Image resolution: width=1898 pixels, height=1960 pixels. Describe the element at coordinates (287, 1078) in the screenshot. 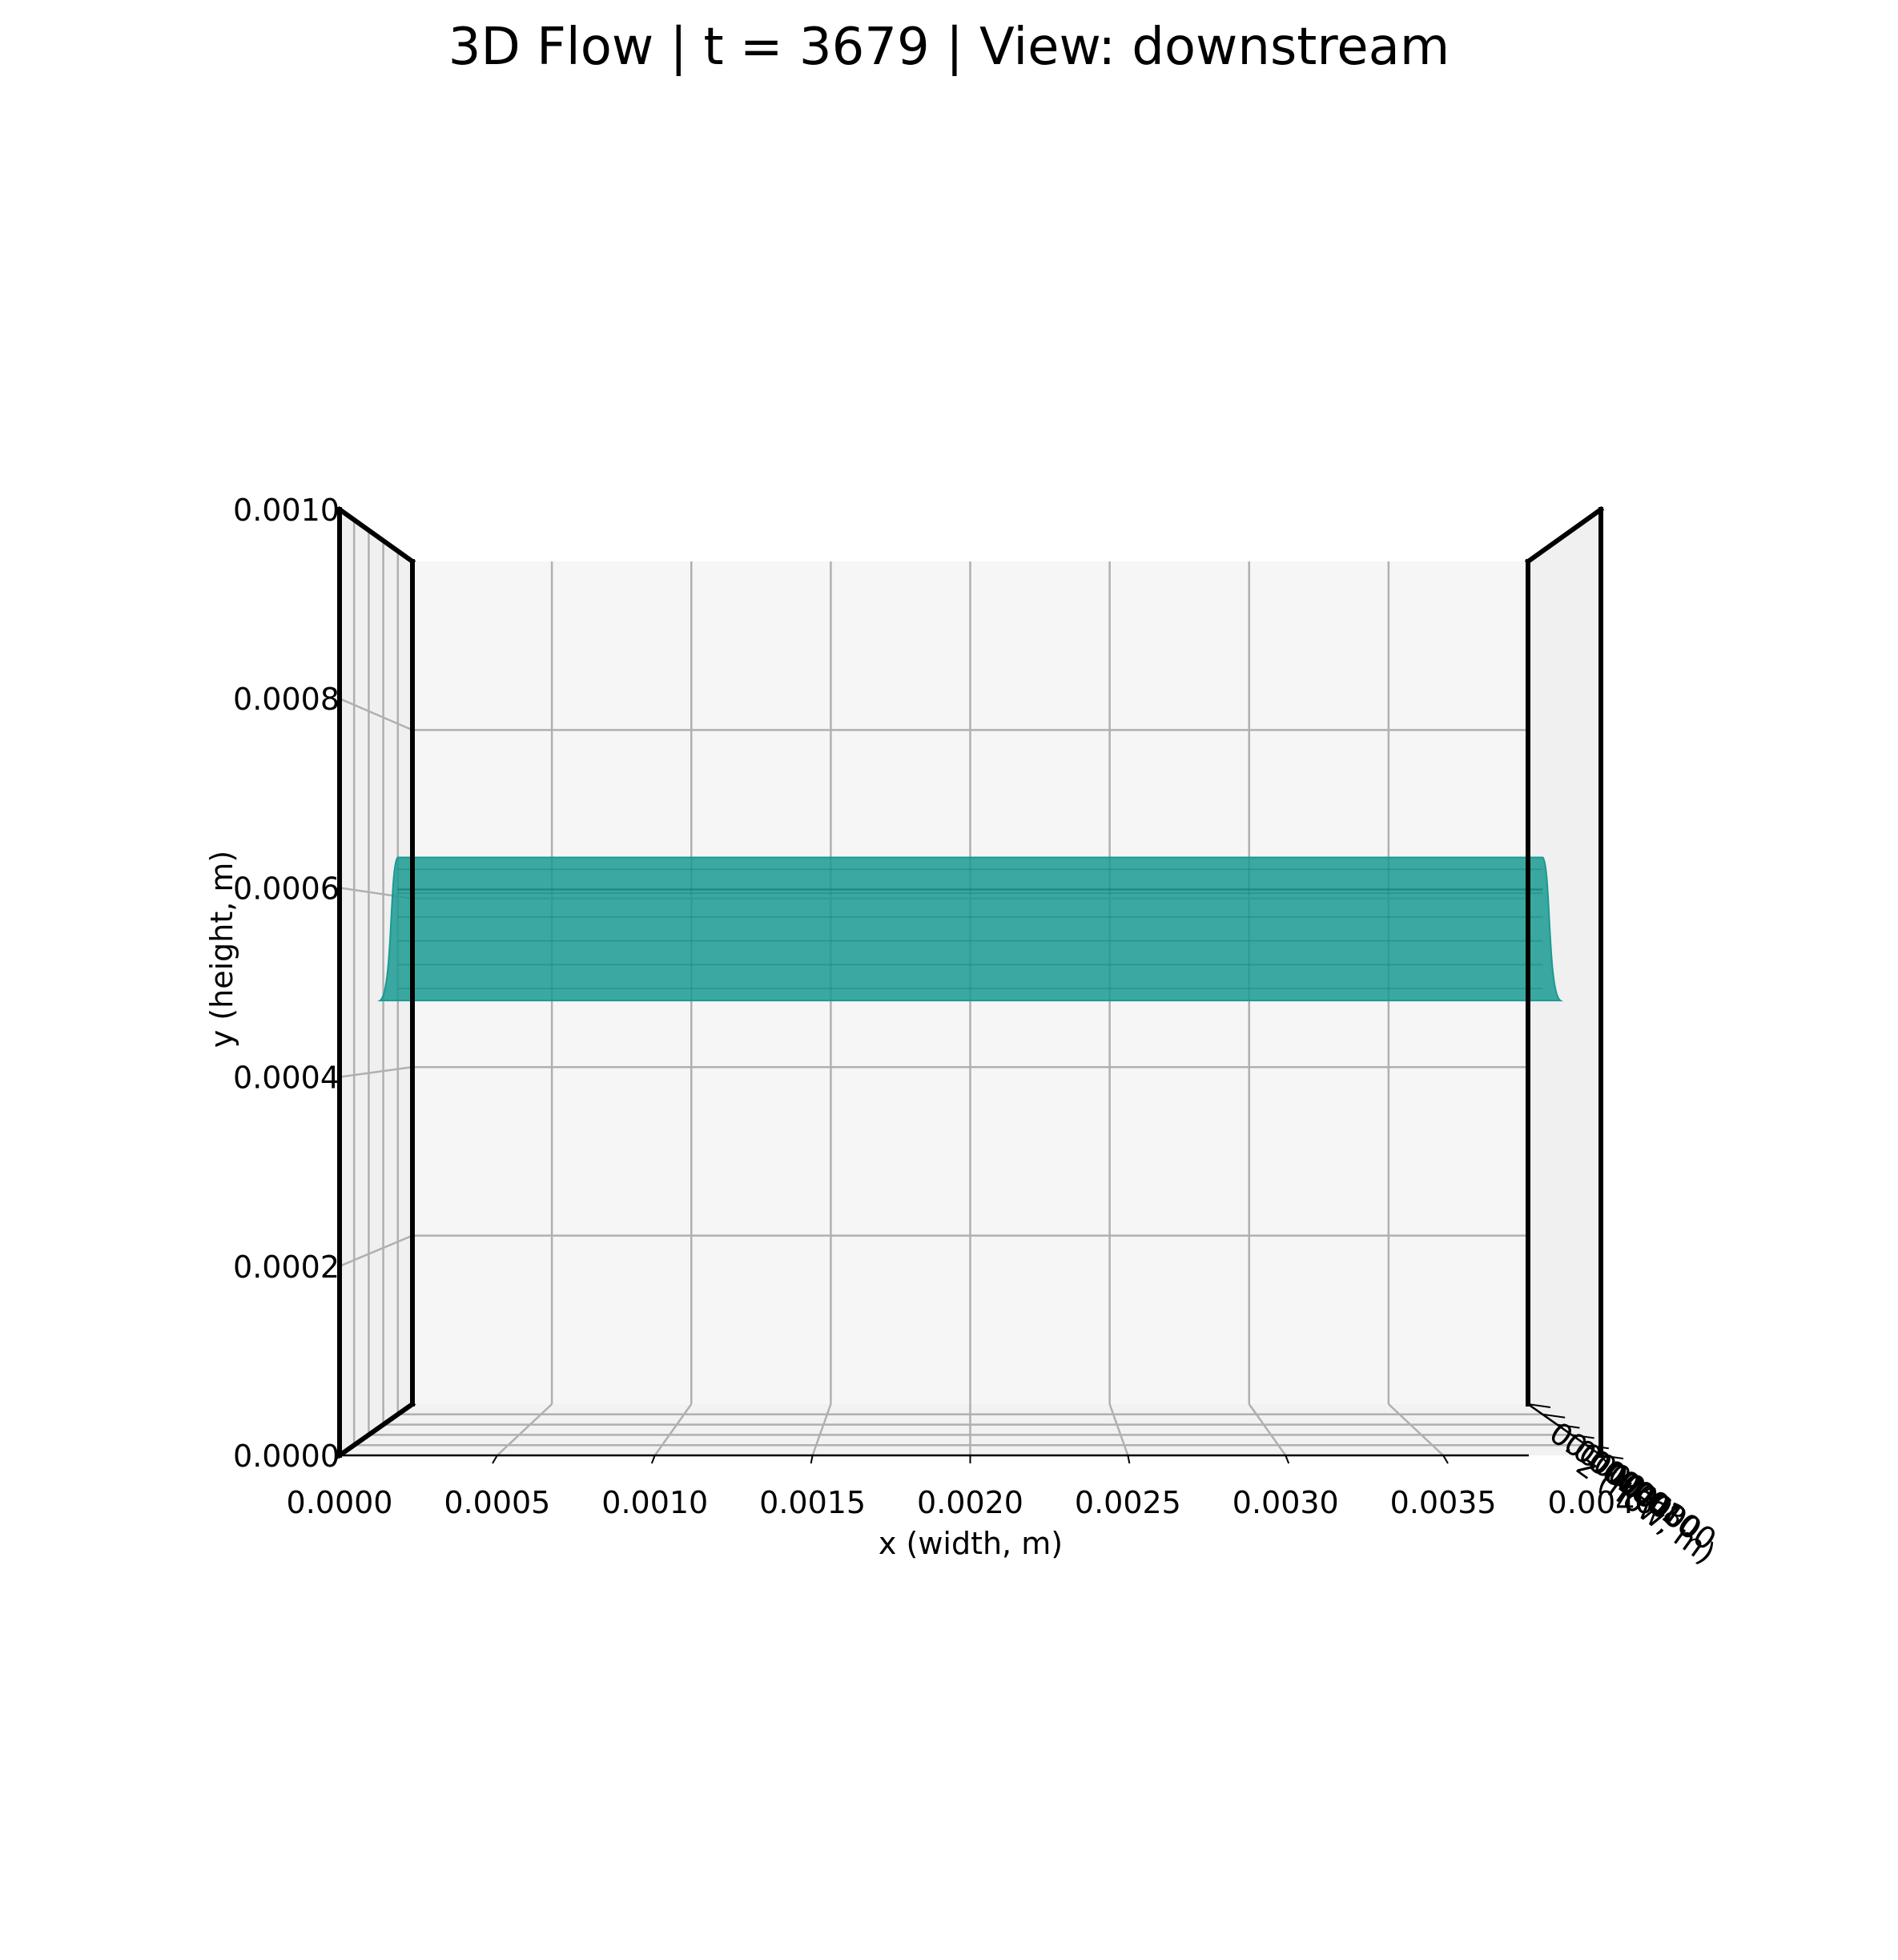

I see `y-tick-label: 0.0004` at that location.